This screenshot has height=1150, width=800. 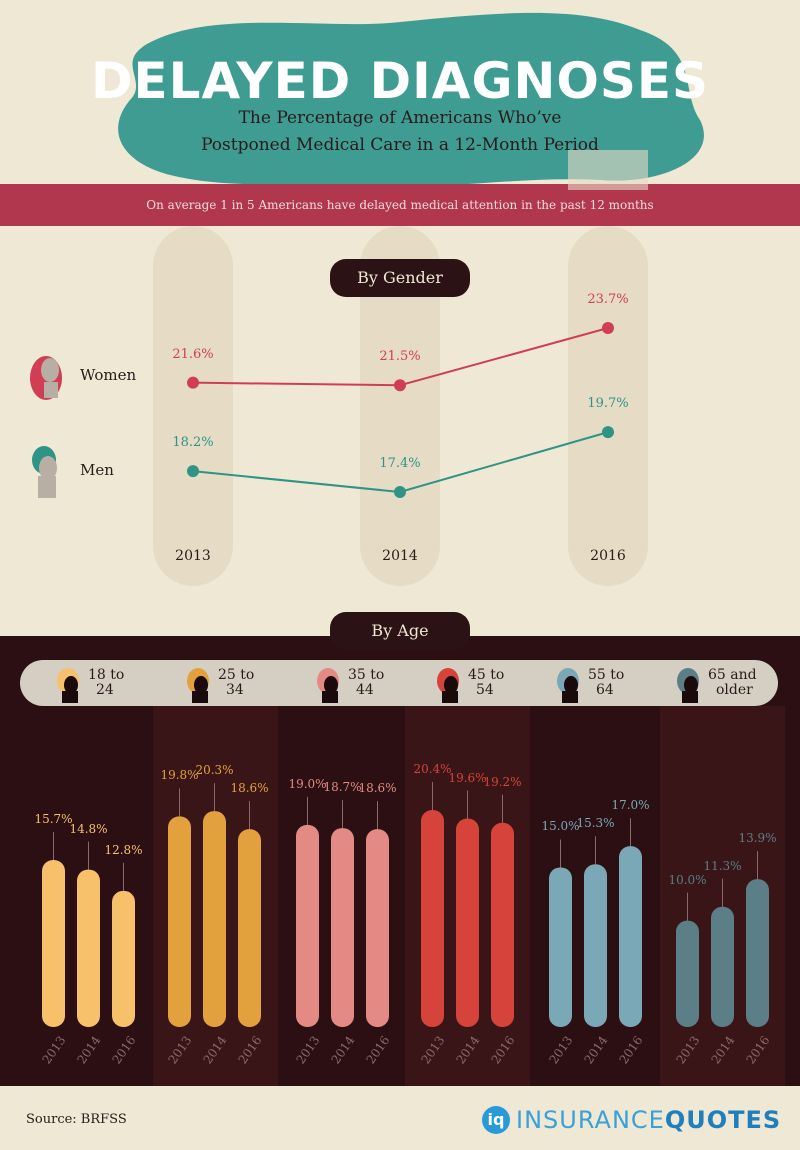 What do you see at coordinates (486, 675) in the screenshot?
I see `age-group-label-line-1: 45 to` at bounding box center [486, 675].